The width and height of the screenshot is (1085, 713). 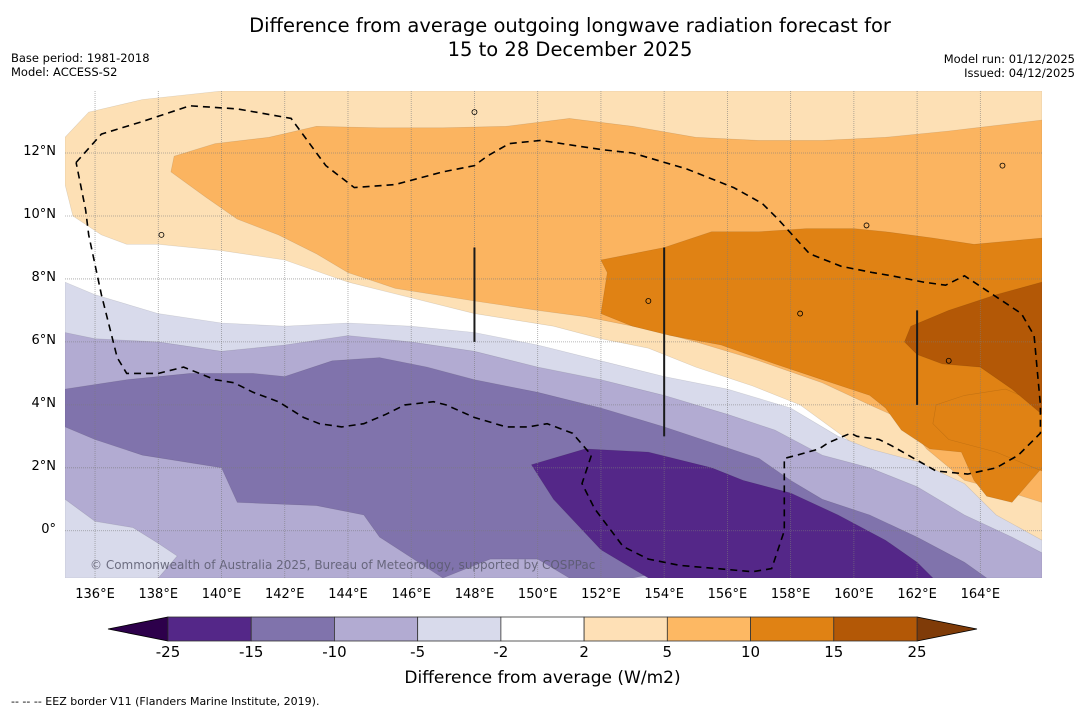 I want to click on longitude-tick-label: 156°E, so click(x=727, y=594).